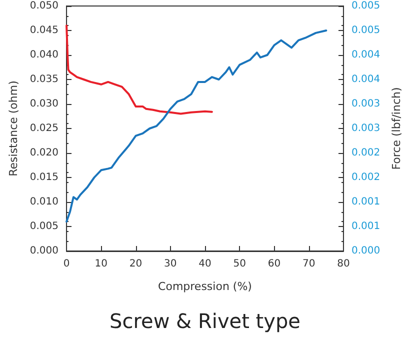 The width and height of the screenshot is (410, 340). Describe the element at coordinates (44, 6) in the screenshot. I see `y-tick-label: 0.050` at that location.